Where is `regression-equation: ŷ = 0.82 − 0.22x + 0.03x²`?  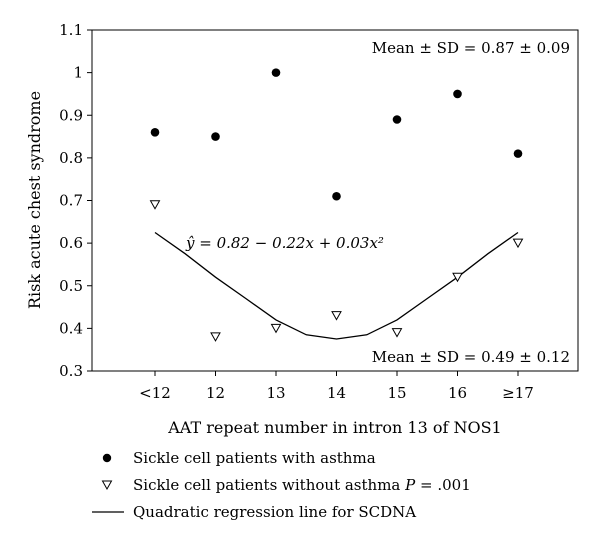
regression-equation: ŷ = 0.82 − 0.22x + 0.03x² is located at coordinates (284, 243).